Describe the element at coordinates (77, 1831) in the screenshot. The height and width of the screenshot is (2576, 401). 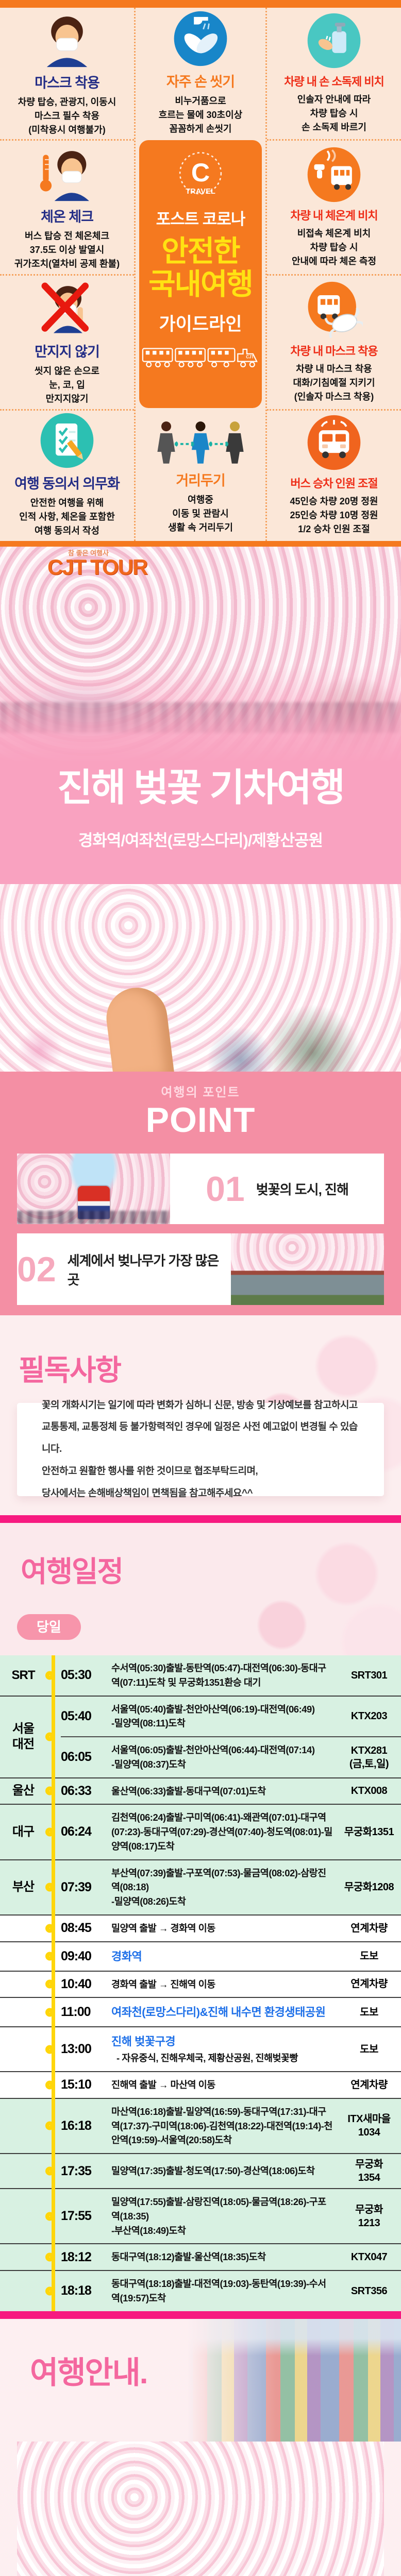
I see `itinerary-time: 06:24` at that location.